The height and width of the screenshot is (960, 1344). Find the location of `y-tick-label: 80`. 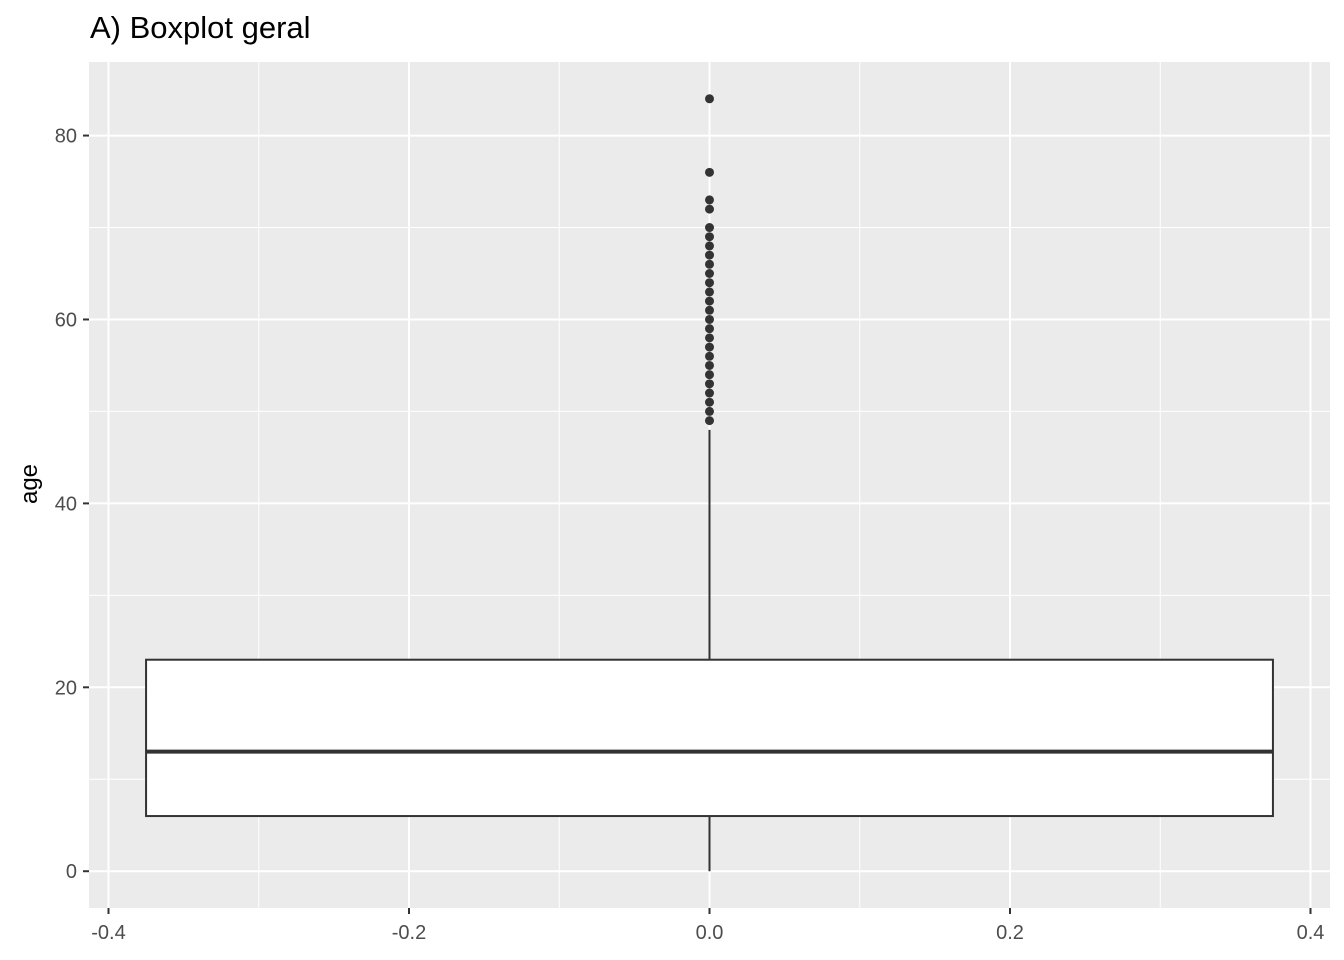

y-tick-label: 80 is located at coordinates (66, 137).